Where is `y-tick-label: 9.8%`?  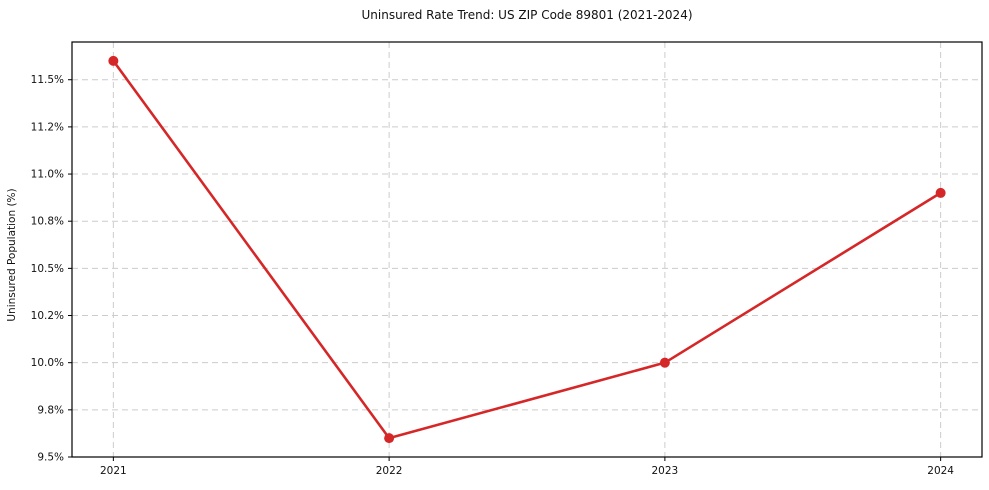 y-tick-label: 9.8% is located at coordinates (50, 410).